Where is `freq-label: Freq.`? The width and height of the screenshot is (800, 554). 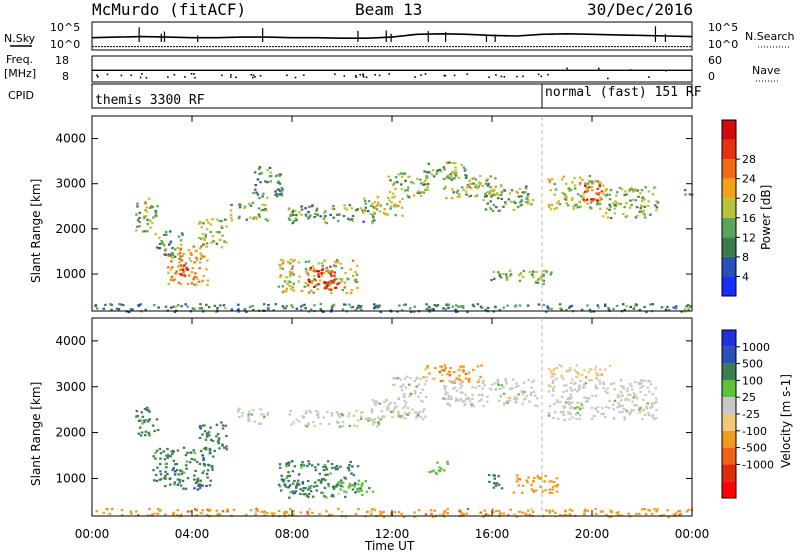 freq-label: Freq. is located at coordinates (19, 59).